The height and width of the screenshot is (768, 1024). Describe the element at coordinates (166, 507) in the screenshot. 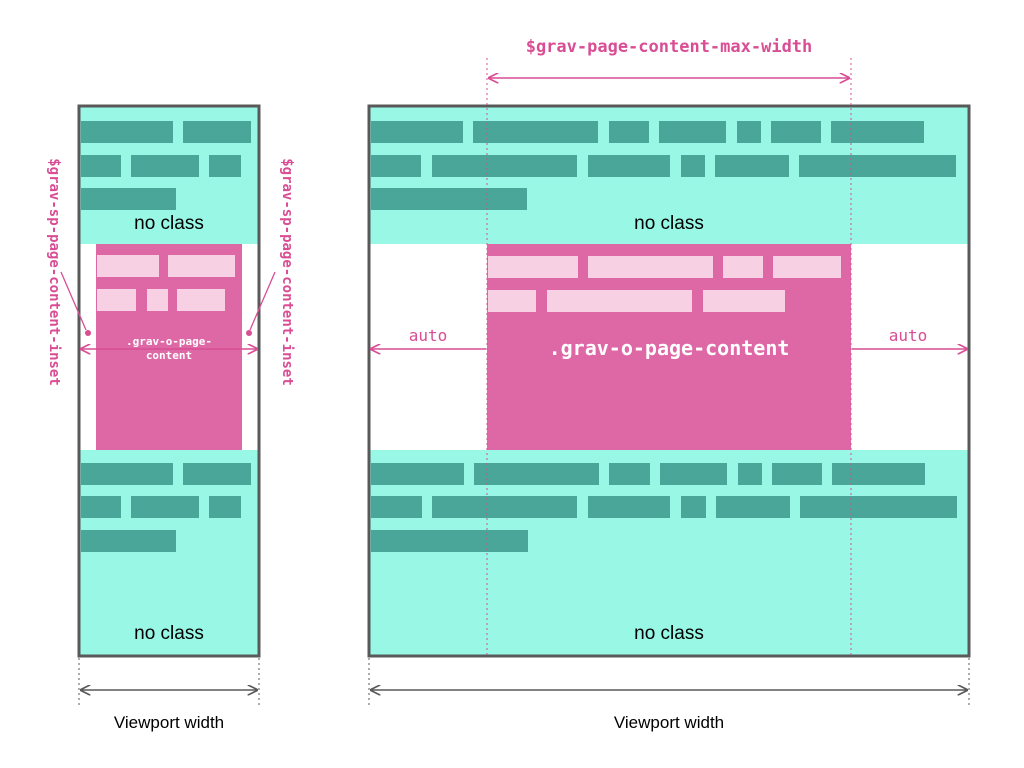

I see `narrow-bottom-text-blocks` at that location.